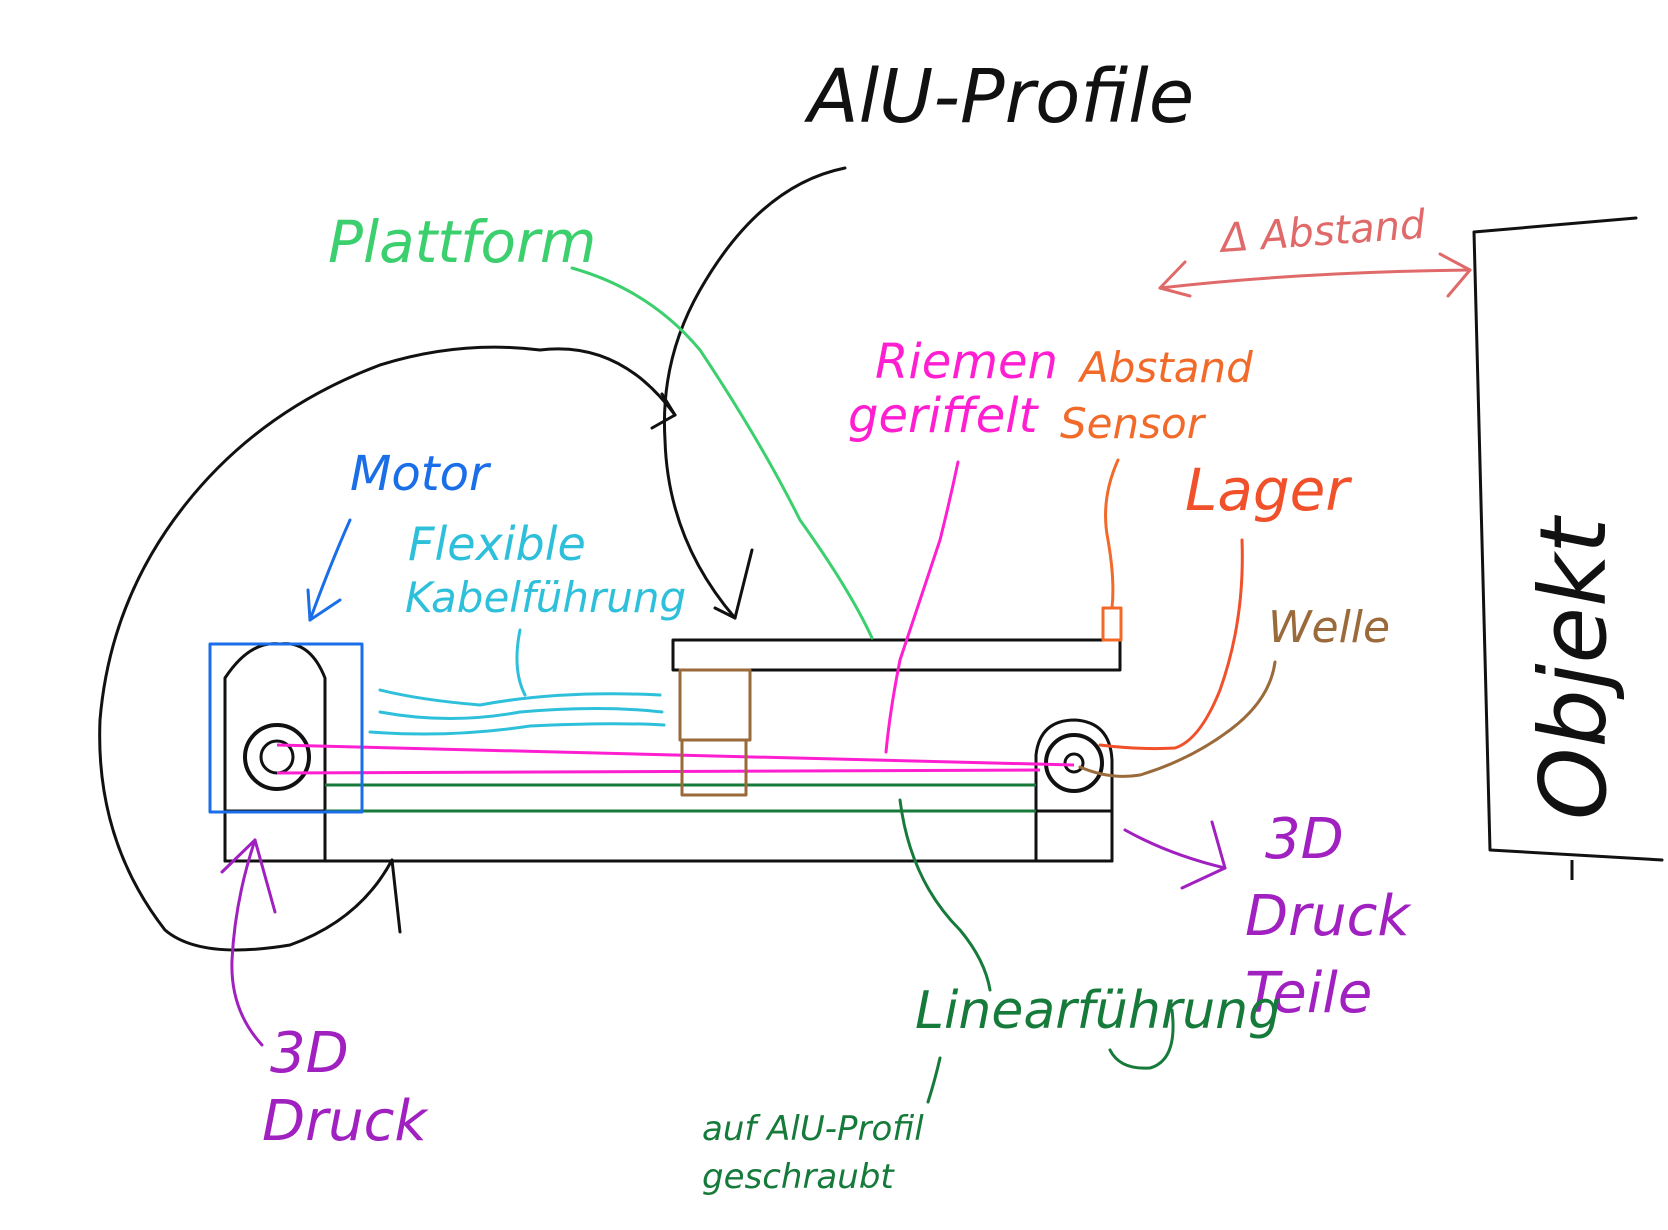 This screenshot has width=1668, height=1230. What do you see at coordinates (1329, 627) in the screenshot?
I see `label-welle: Welle` at bounding box center [1329, 627].